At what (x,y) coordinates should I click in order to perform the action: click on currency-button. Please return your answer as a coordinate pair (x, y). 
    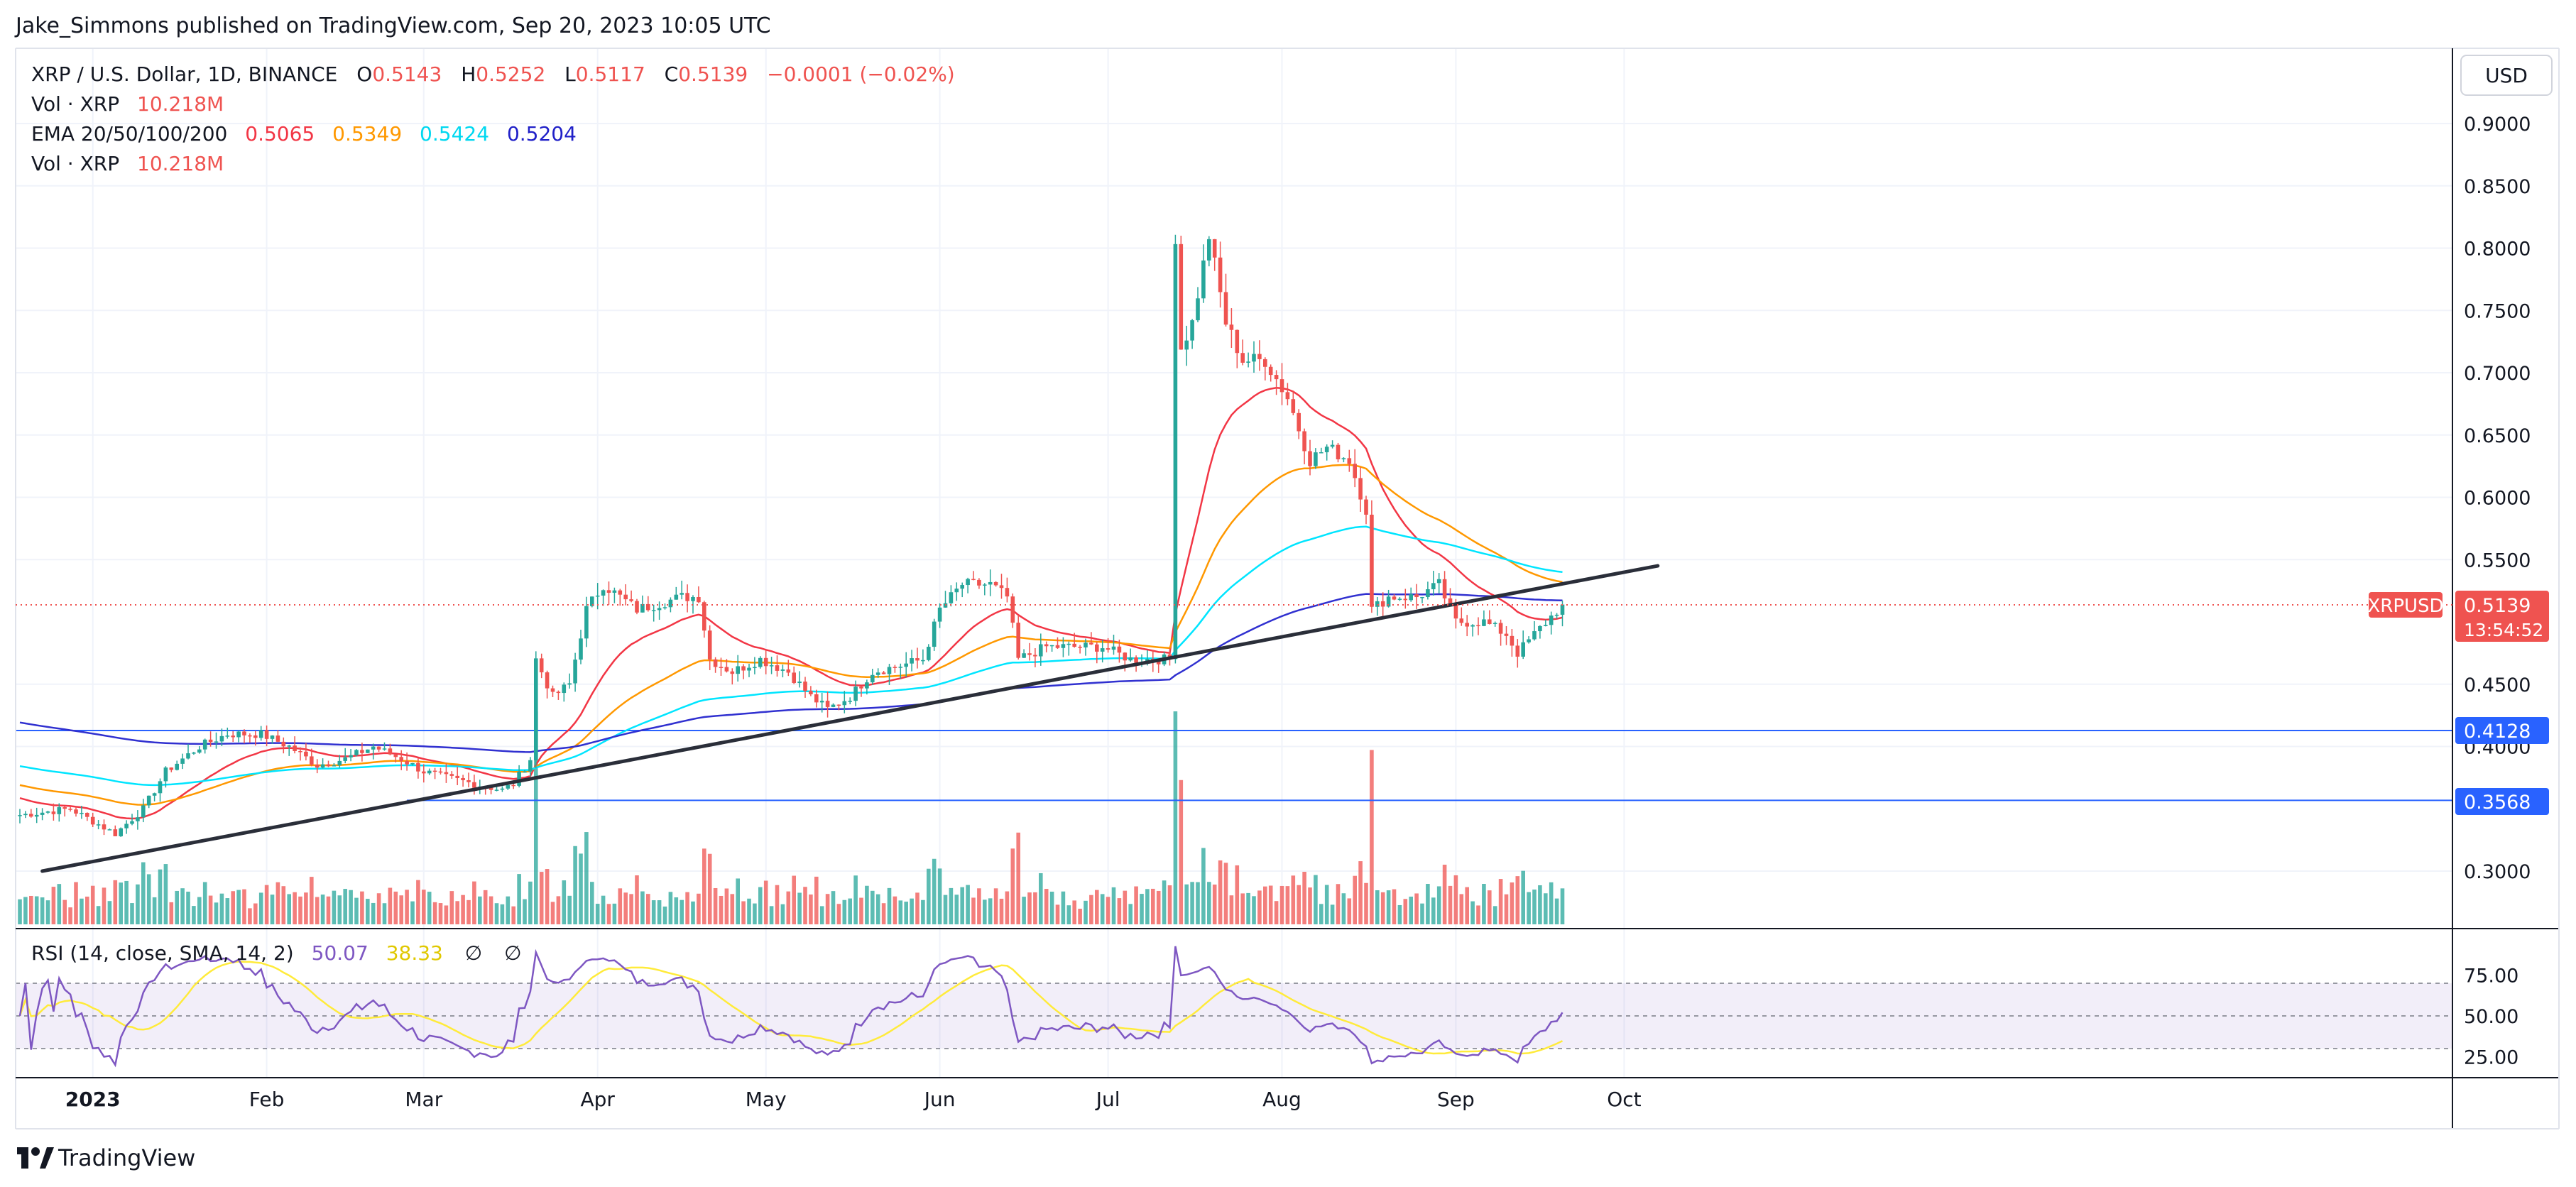
    Looking at the image, I should click on (2506, 75).